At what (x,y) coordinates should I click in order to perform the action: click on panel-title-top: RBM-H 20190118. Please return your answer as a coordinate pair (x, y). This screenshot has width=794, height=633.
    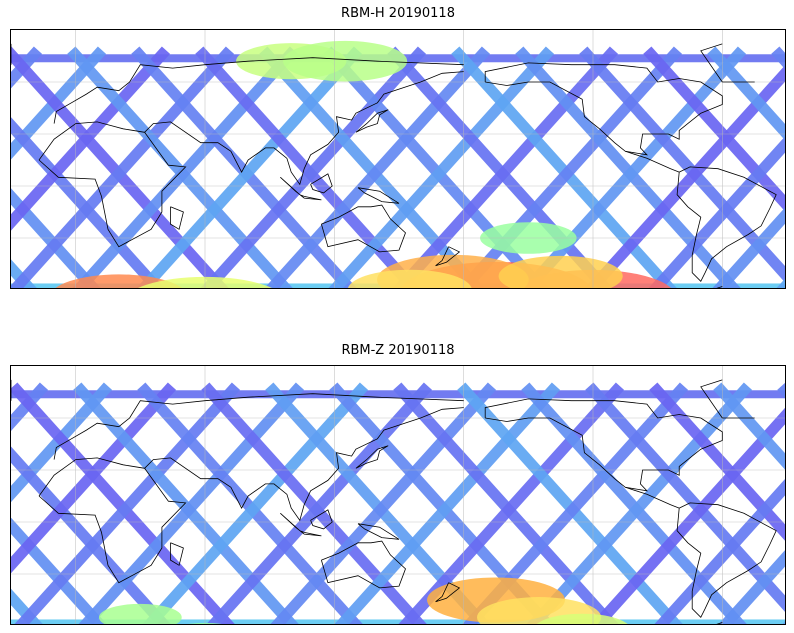
    Looking at the image, I should click on (398, 13).